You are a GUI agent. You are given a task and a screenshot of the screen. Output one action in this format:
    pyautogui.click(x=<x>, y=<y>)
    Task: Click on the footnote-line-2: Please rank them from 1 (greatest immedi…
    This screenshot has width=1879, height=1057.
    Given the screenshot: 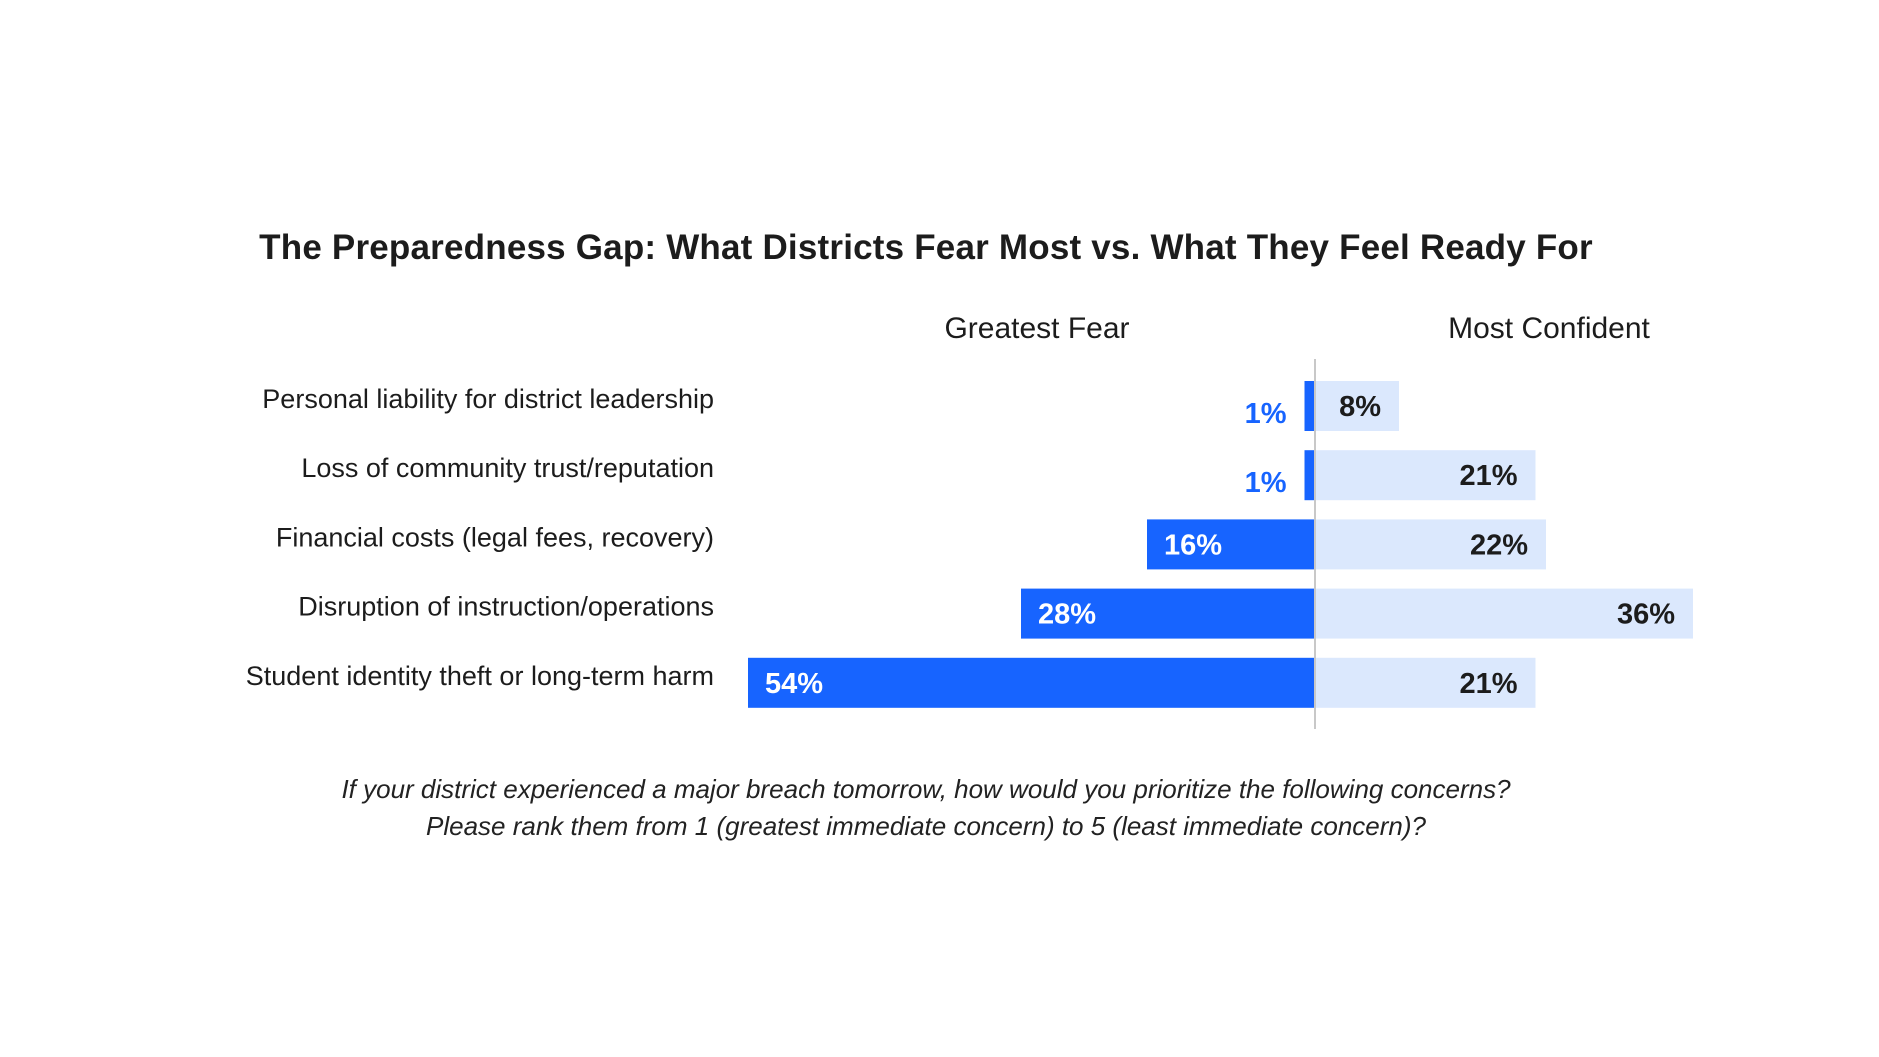 What is the action you would take?
    pyautogui.click(x=926, y=826)
    